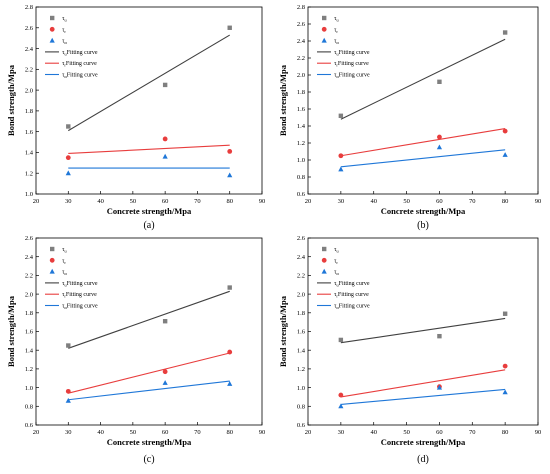 This screenshot has height=474, width=550. Describe the element at coordinates (352, 76) in the screenshot. I see `legend-label: ταFitting curve` at that location.